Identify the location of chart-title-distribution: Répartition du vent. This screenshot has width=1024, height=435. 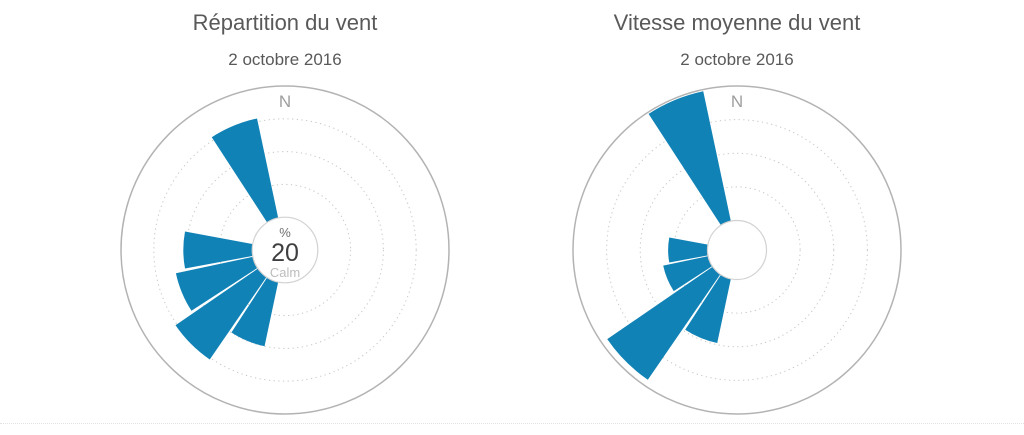
(285, 22).